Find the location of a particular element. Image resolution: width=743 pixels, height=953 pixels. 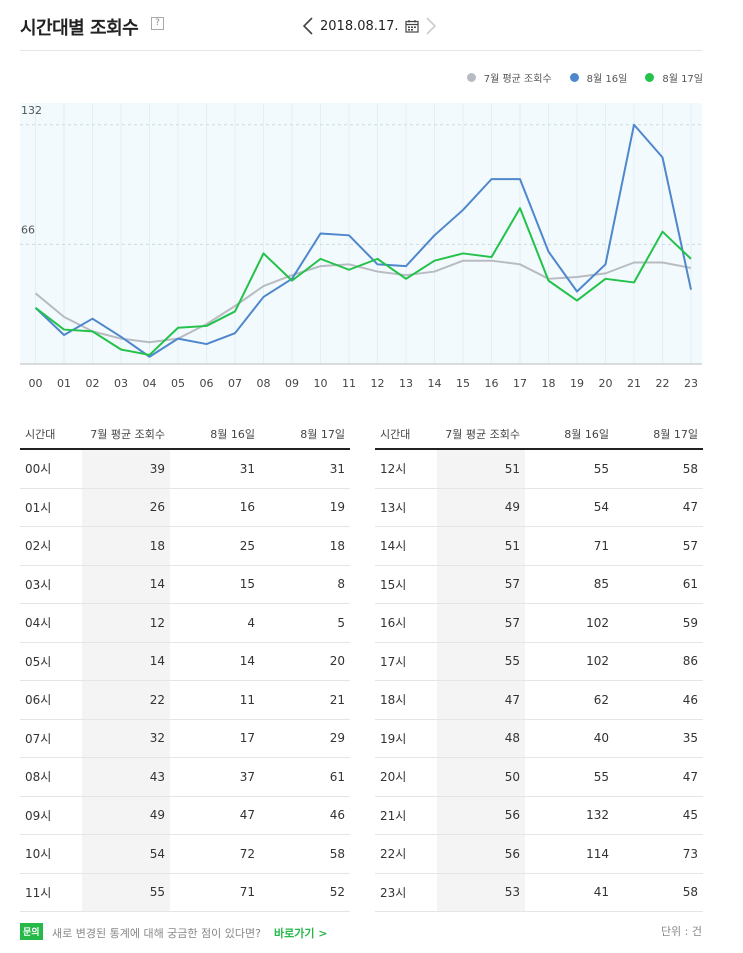

table-row: 10시 54 72 58 is located at coordinates (185, 854).